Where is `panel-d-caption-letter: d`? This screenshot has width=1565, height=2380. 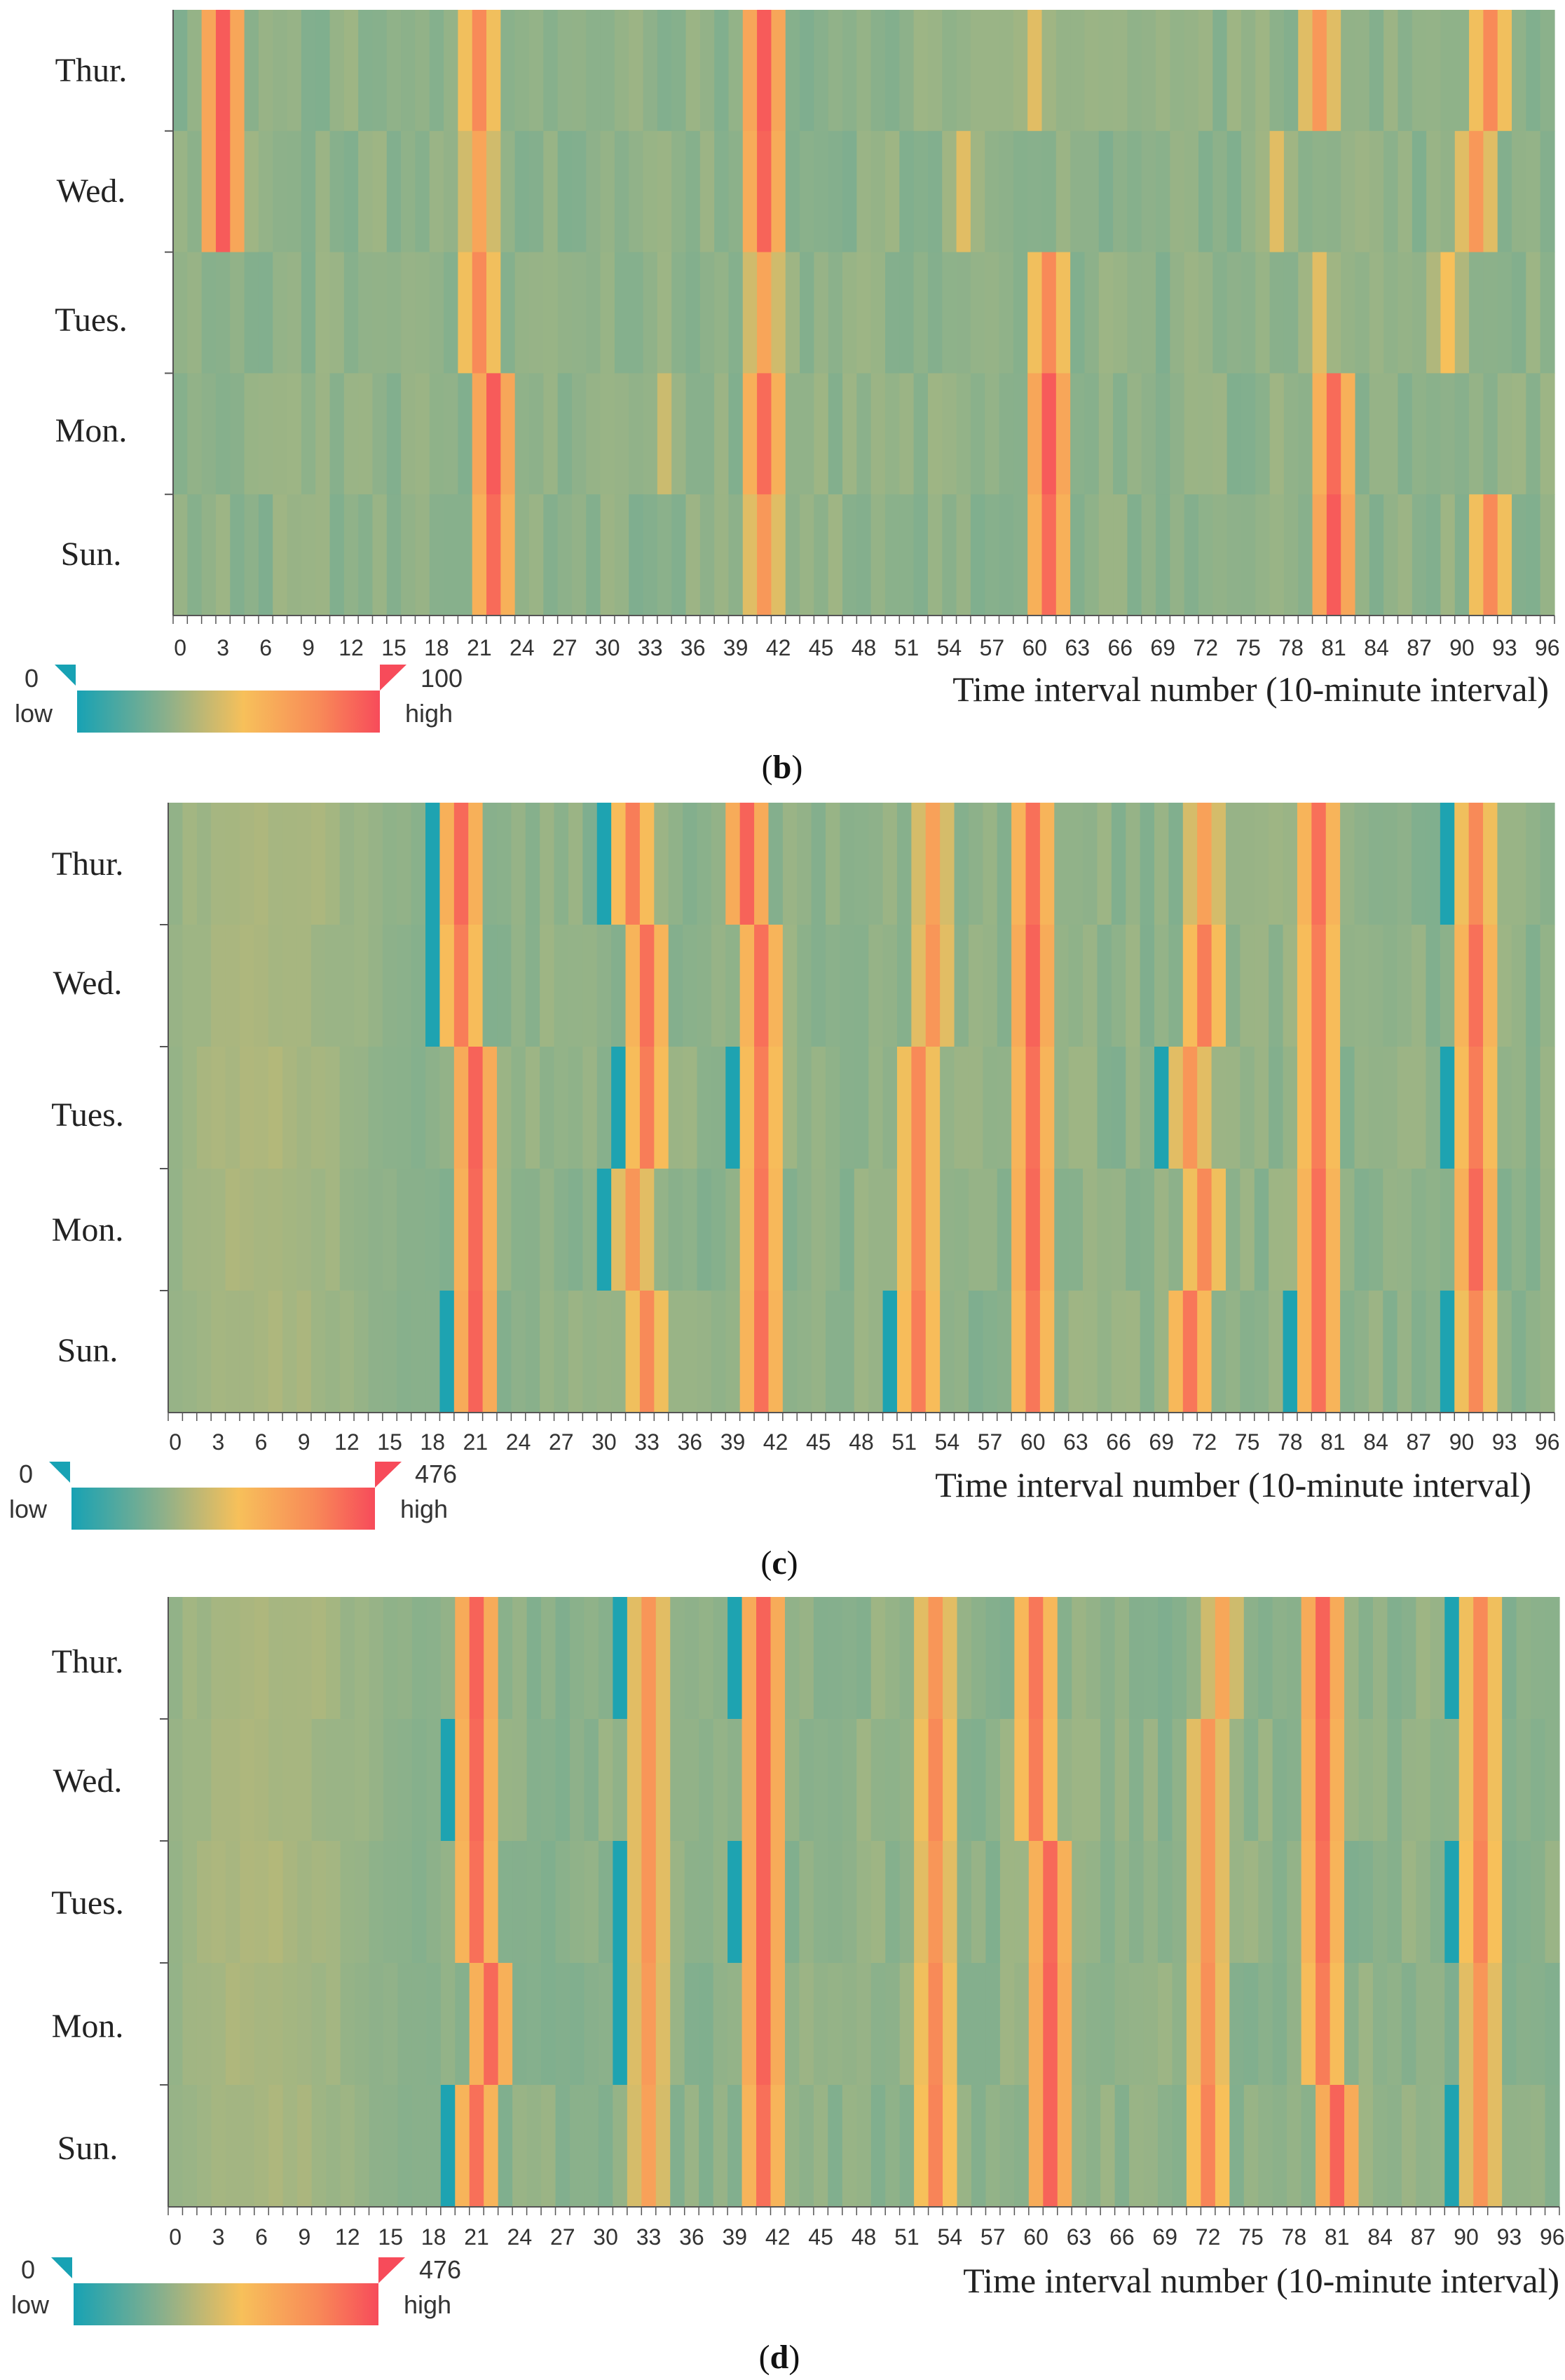
panel-d-caption-letter: d is located at coordinates (779, 2357).